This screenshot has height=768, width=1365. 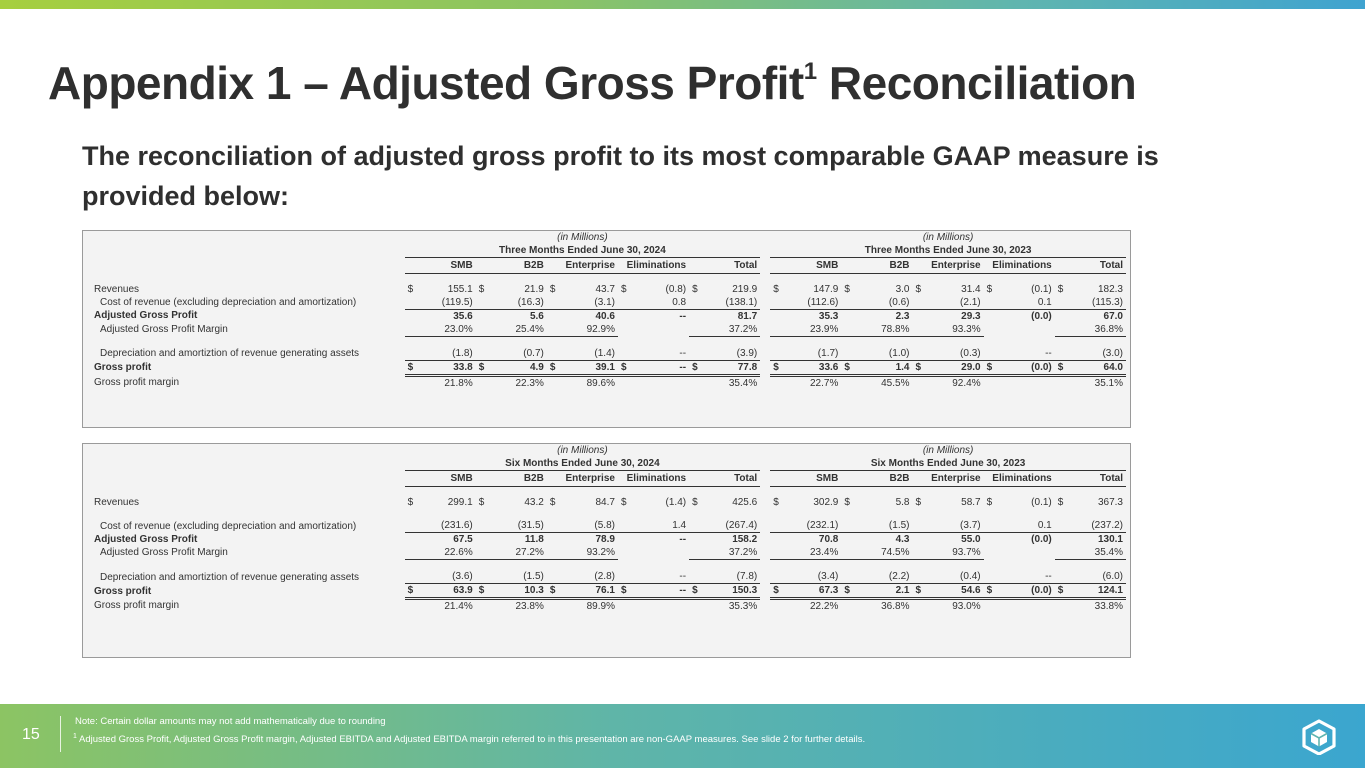 I want to click on value-cell: (112.6), so click(x=806, y=302).